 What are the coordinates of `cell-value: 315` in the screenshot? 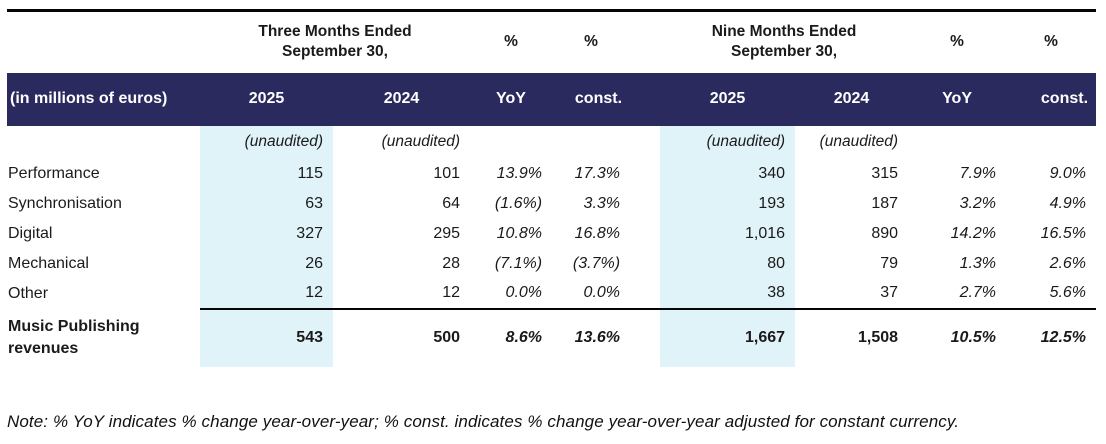 It's located at (885, 173).